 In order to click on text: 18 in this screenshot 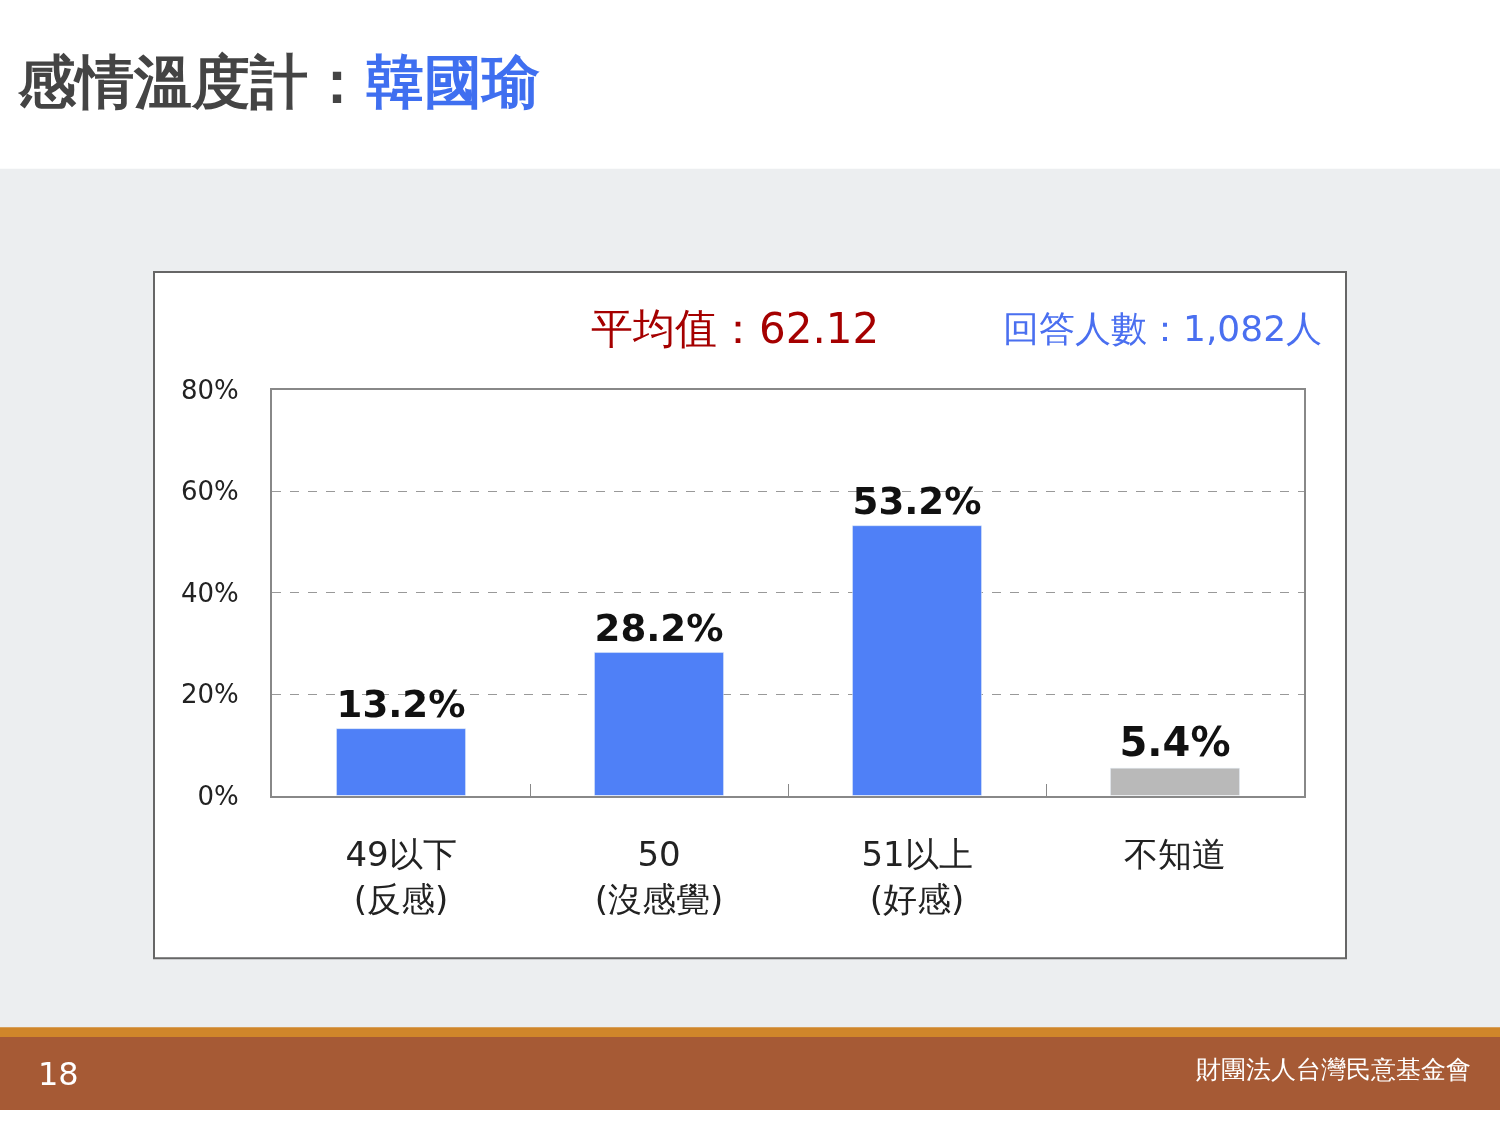, I will do `click(58, 1074)`.